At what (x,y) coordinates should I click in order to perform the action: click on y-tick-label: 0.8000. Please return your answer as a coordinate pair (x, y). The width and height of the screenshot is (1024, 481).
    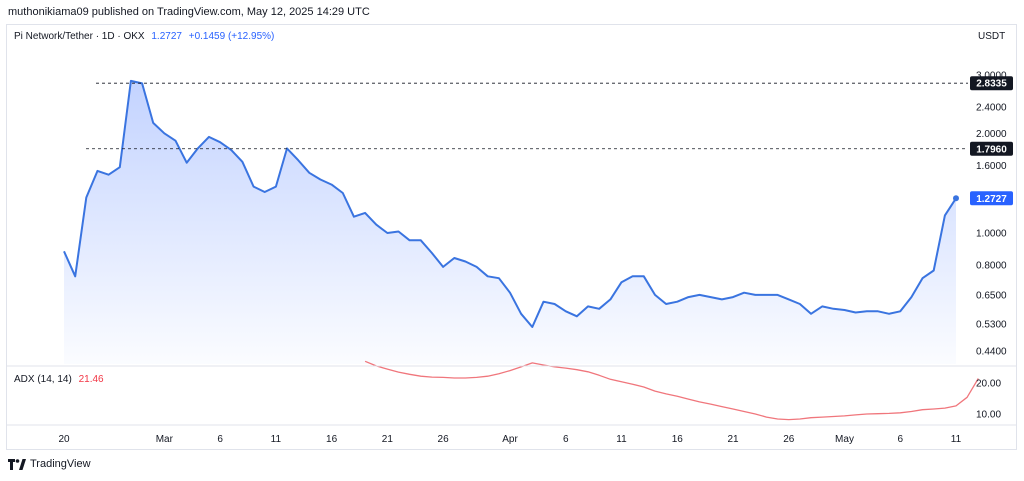
    Looking at the image, I should click on (991, 266).